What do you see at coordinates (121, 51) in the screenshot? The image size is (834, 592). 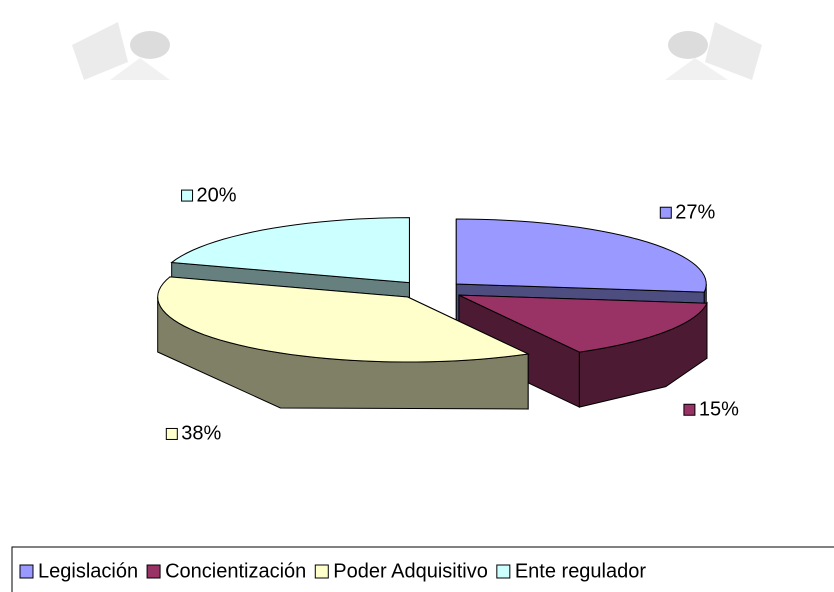 I see `decoration-left` at bounding box center [121, 51].